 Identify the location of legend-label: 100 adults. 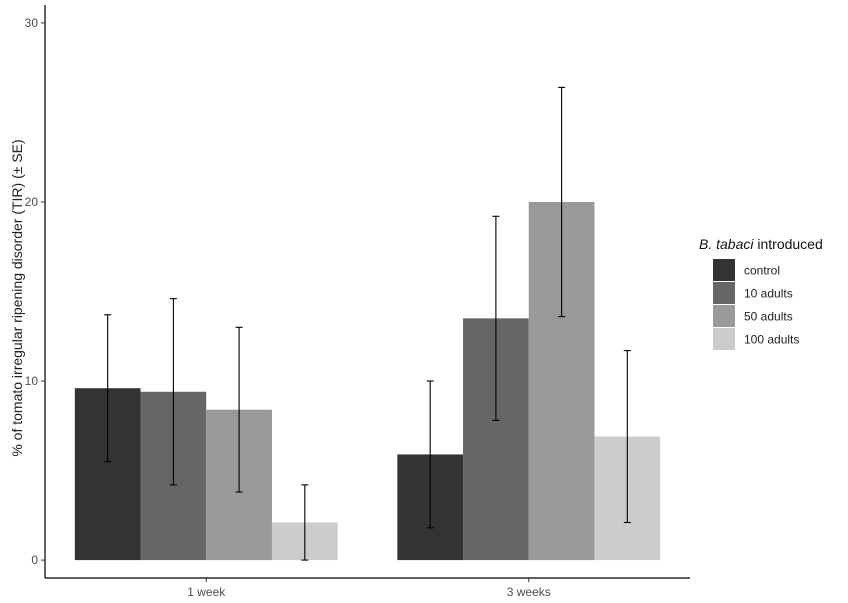
(771, 340).